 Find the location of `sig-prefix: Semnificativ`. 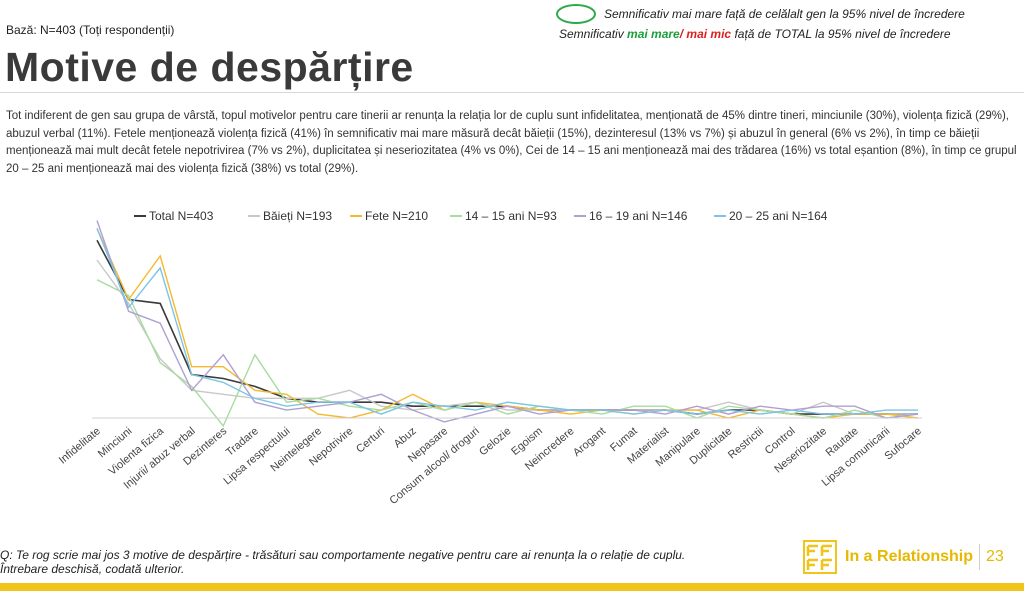

sig-prefix: Semnificativ is located at coordinates (593, 34).